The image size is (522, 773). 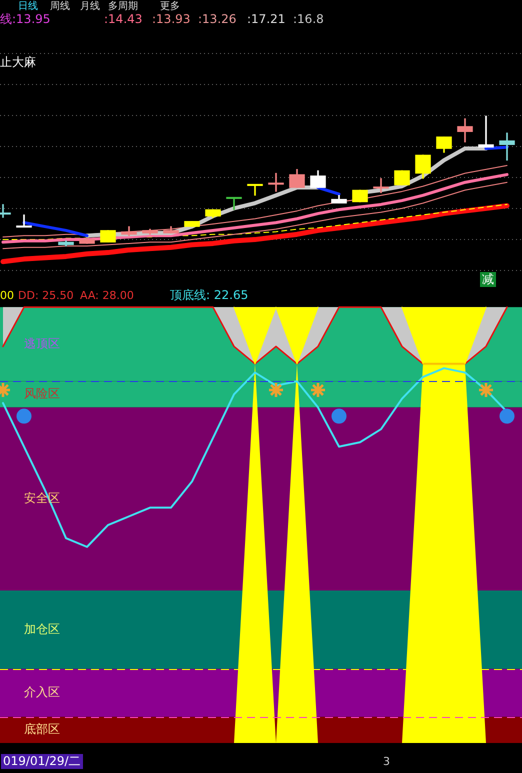 What do you see at coordinates (308, 19) in the screenshot?
I see `text: :16.8` at bounding box center [308, 19].